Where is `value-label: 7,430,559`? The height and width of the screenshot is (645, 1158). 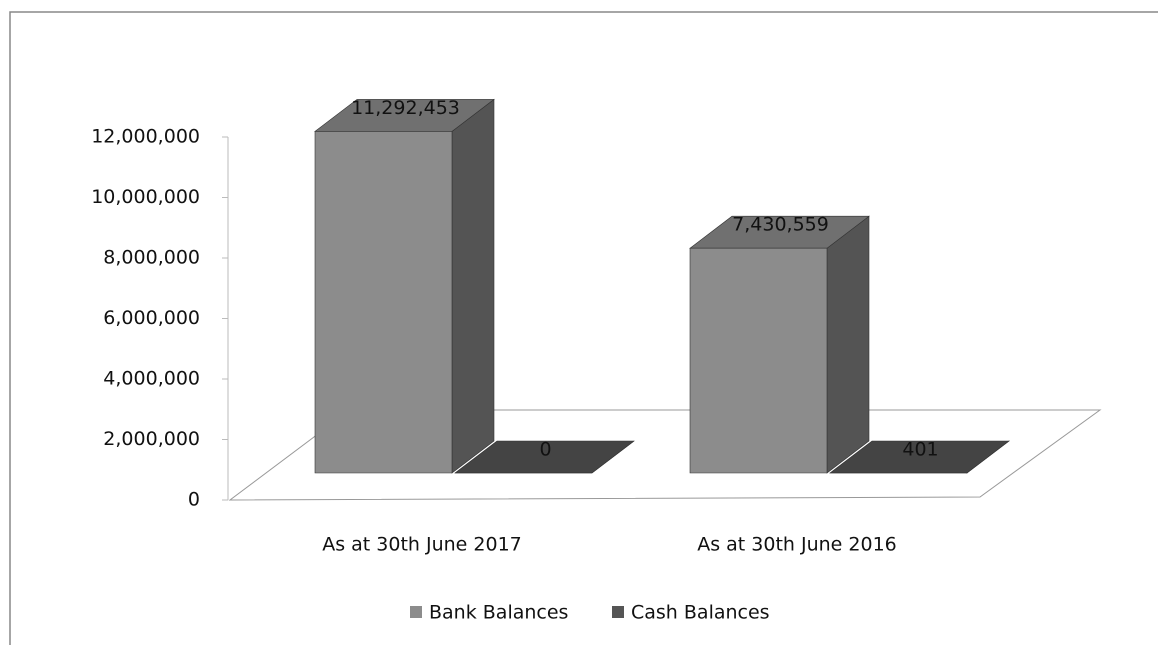 value-label: 7,430,559 is located at coordinates (780, 225).